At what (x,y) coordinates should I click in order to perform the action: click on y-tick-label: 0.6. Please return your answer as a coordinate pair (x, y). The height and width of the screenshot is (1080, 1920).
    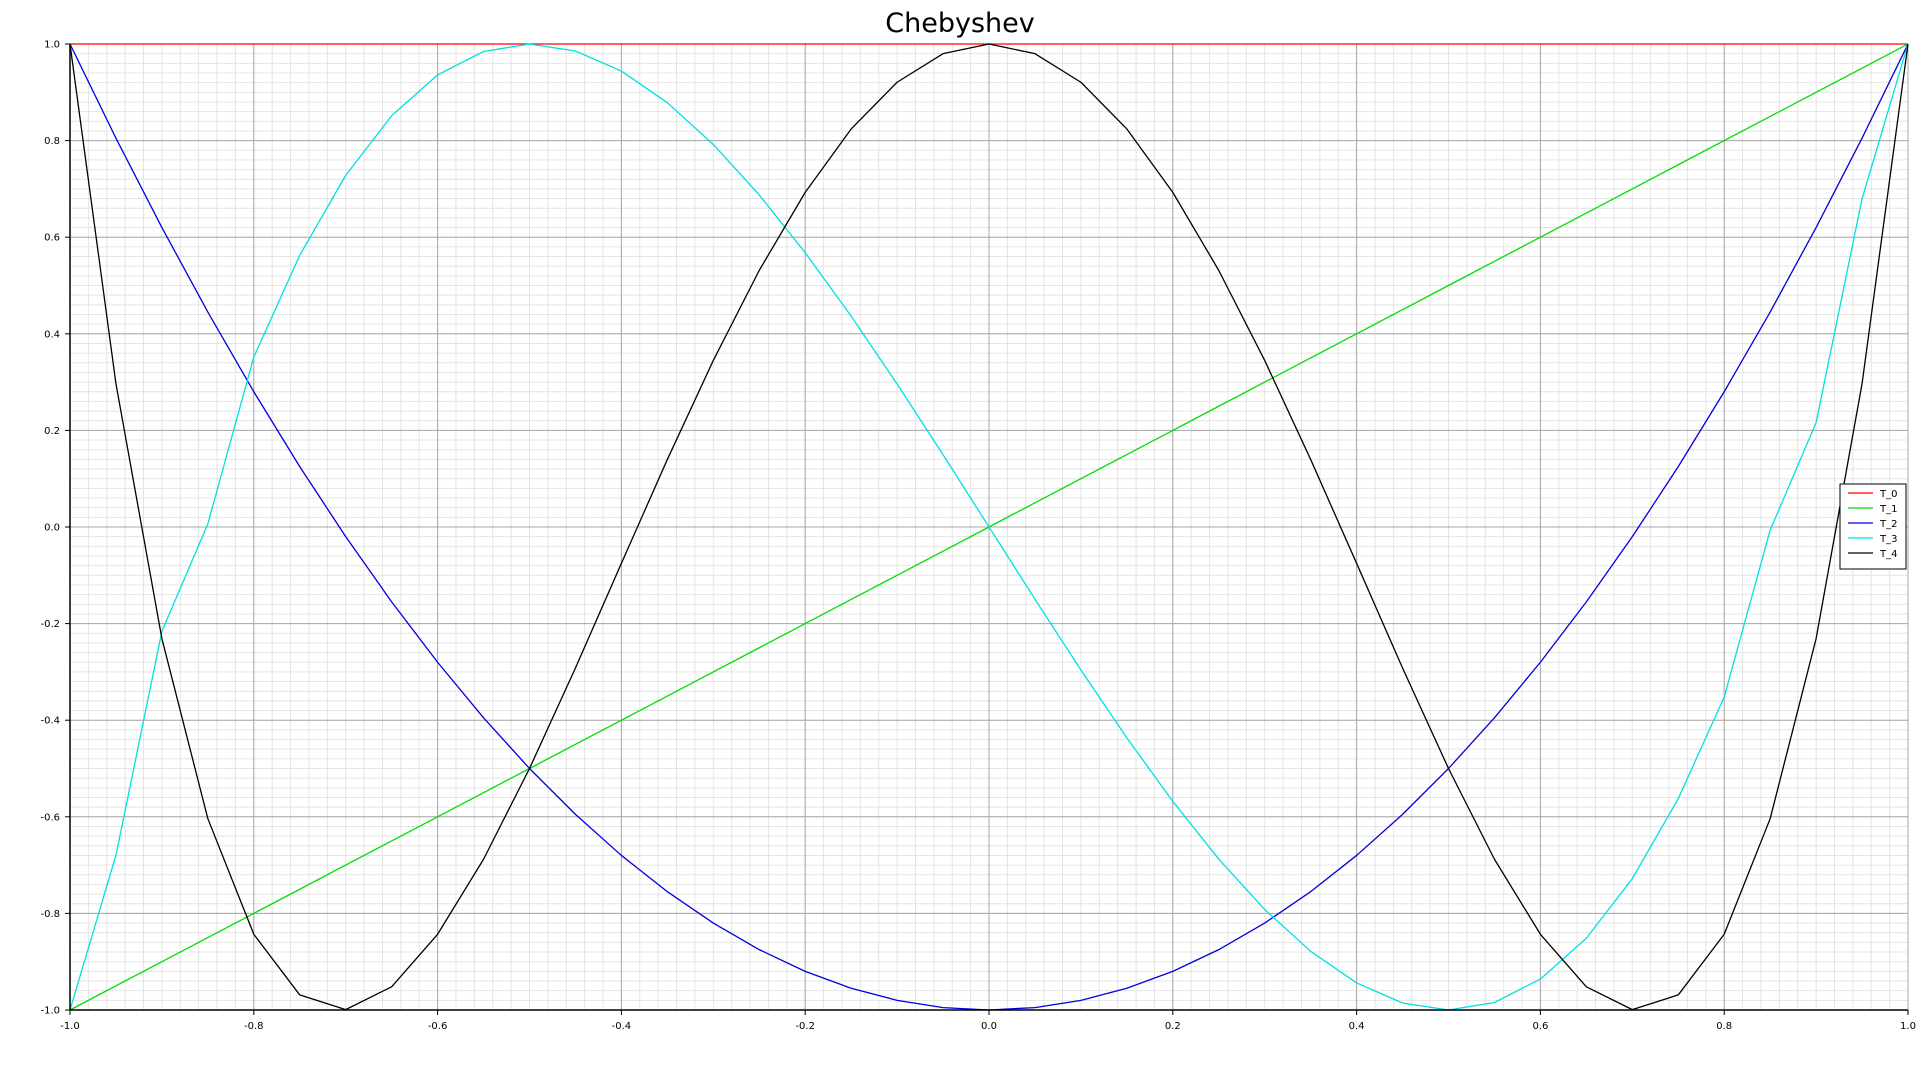
    Looking at the image, I should click on (52, 238).